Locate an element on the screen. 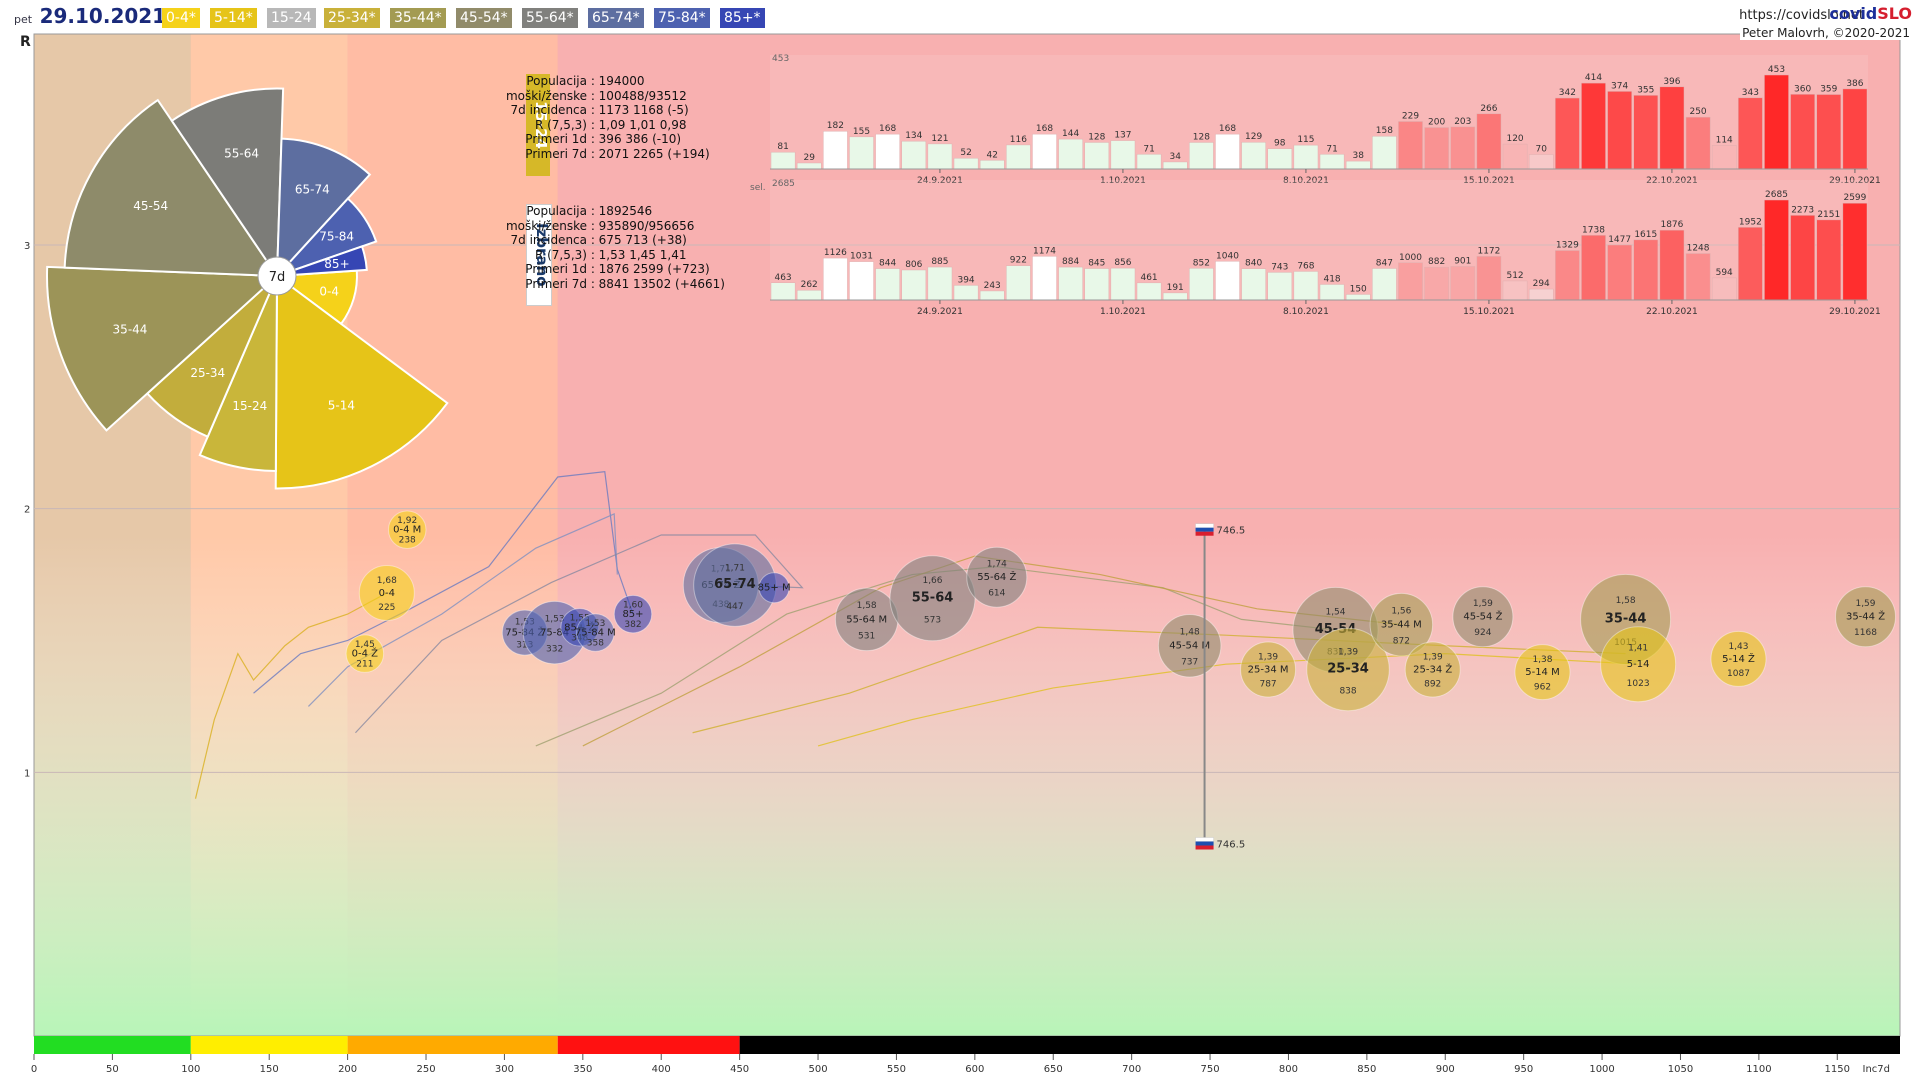 This screenshot has width=1920, height=1084. x-tick-label: 50 is located at coordinates (112, 1069).